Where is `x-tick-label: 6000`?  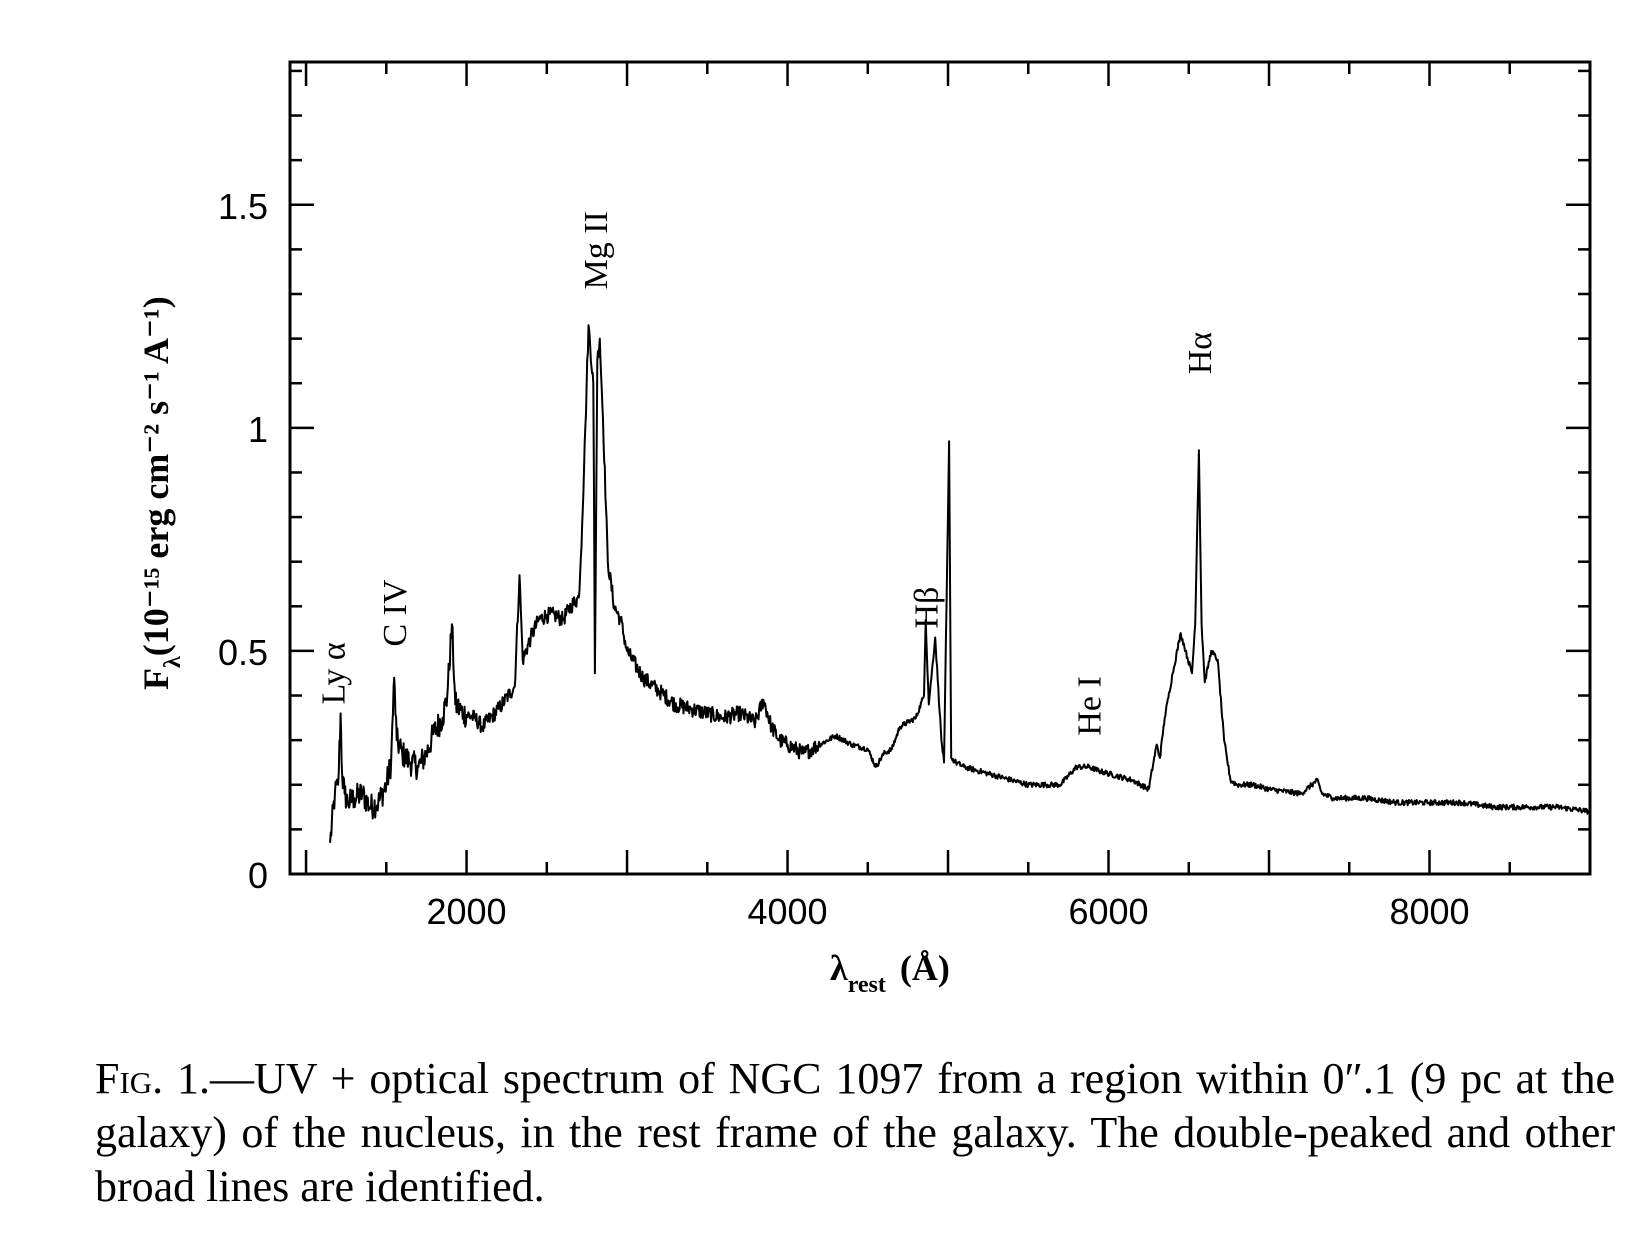 x-tick-label: 6000 is located at coordinates (1108, 911).